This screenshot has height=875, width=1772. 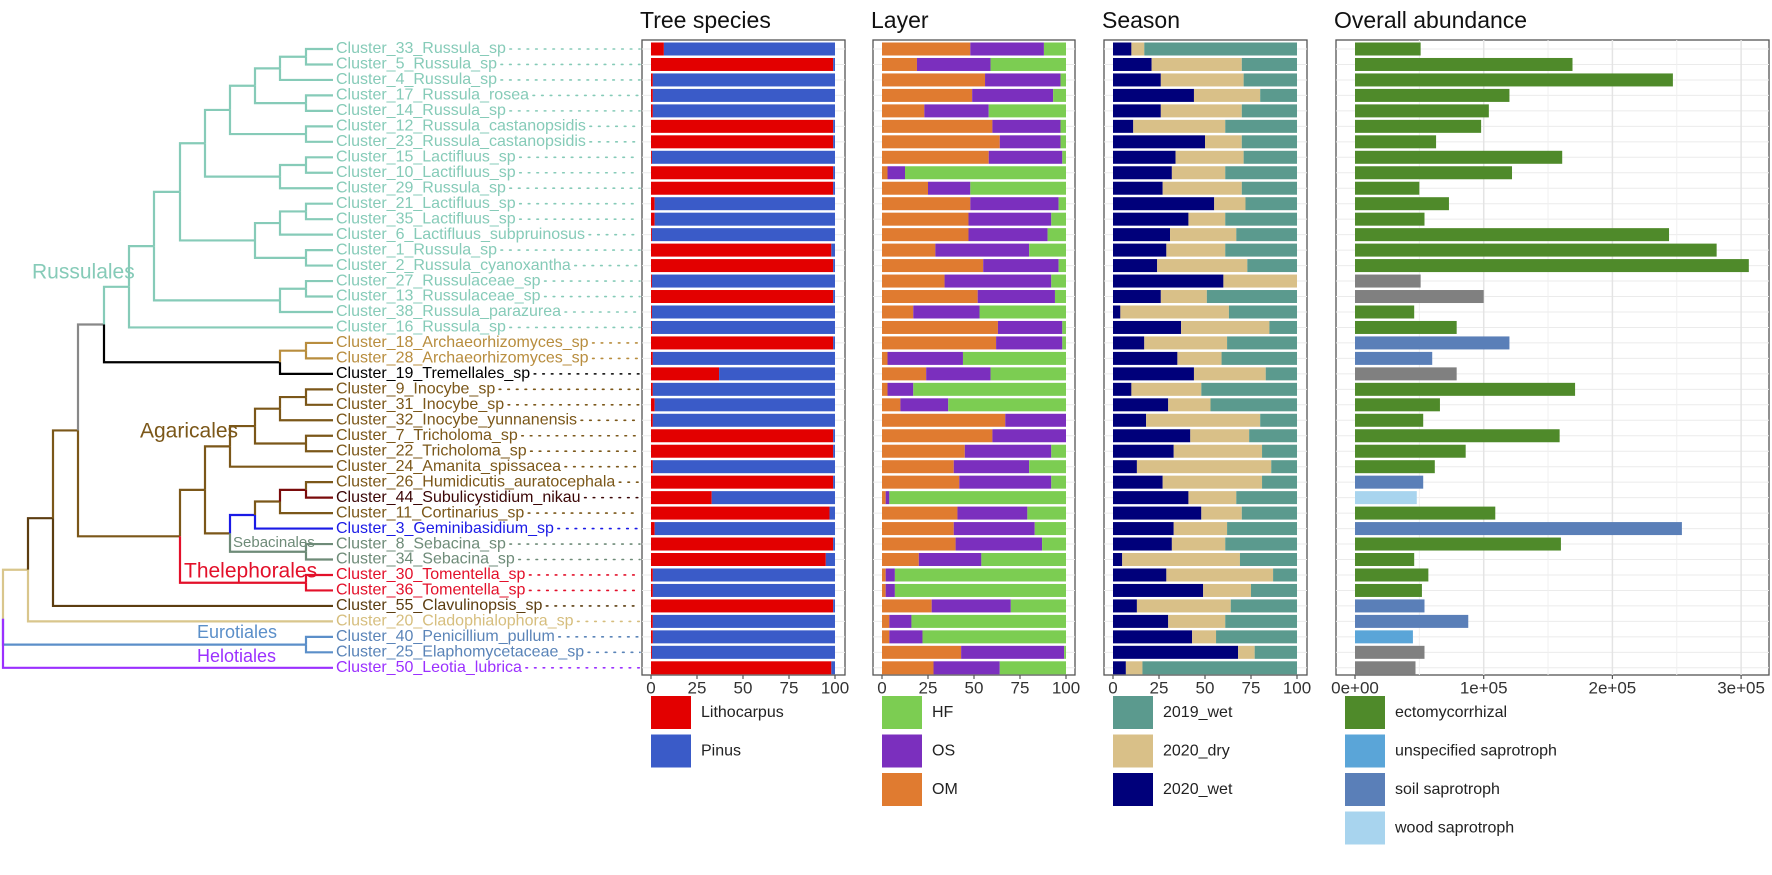 What do you see at coordinates (1205, 687) in the screenshot?
I see `x-tick-label: 50` at bounding box center [1205, 687].